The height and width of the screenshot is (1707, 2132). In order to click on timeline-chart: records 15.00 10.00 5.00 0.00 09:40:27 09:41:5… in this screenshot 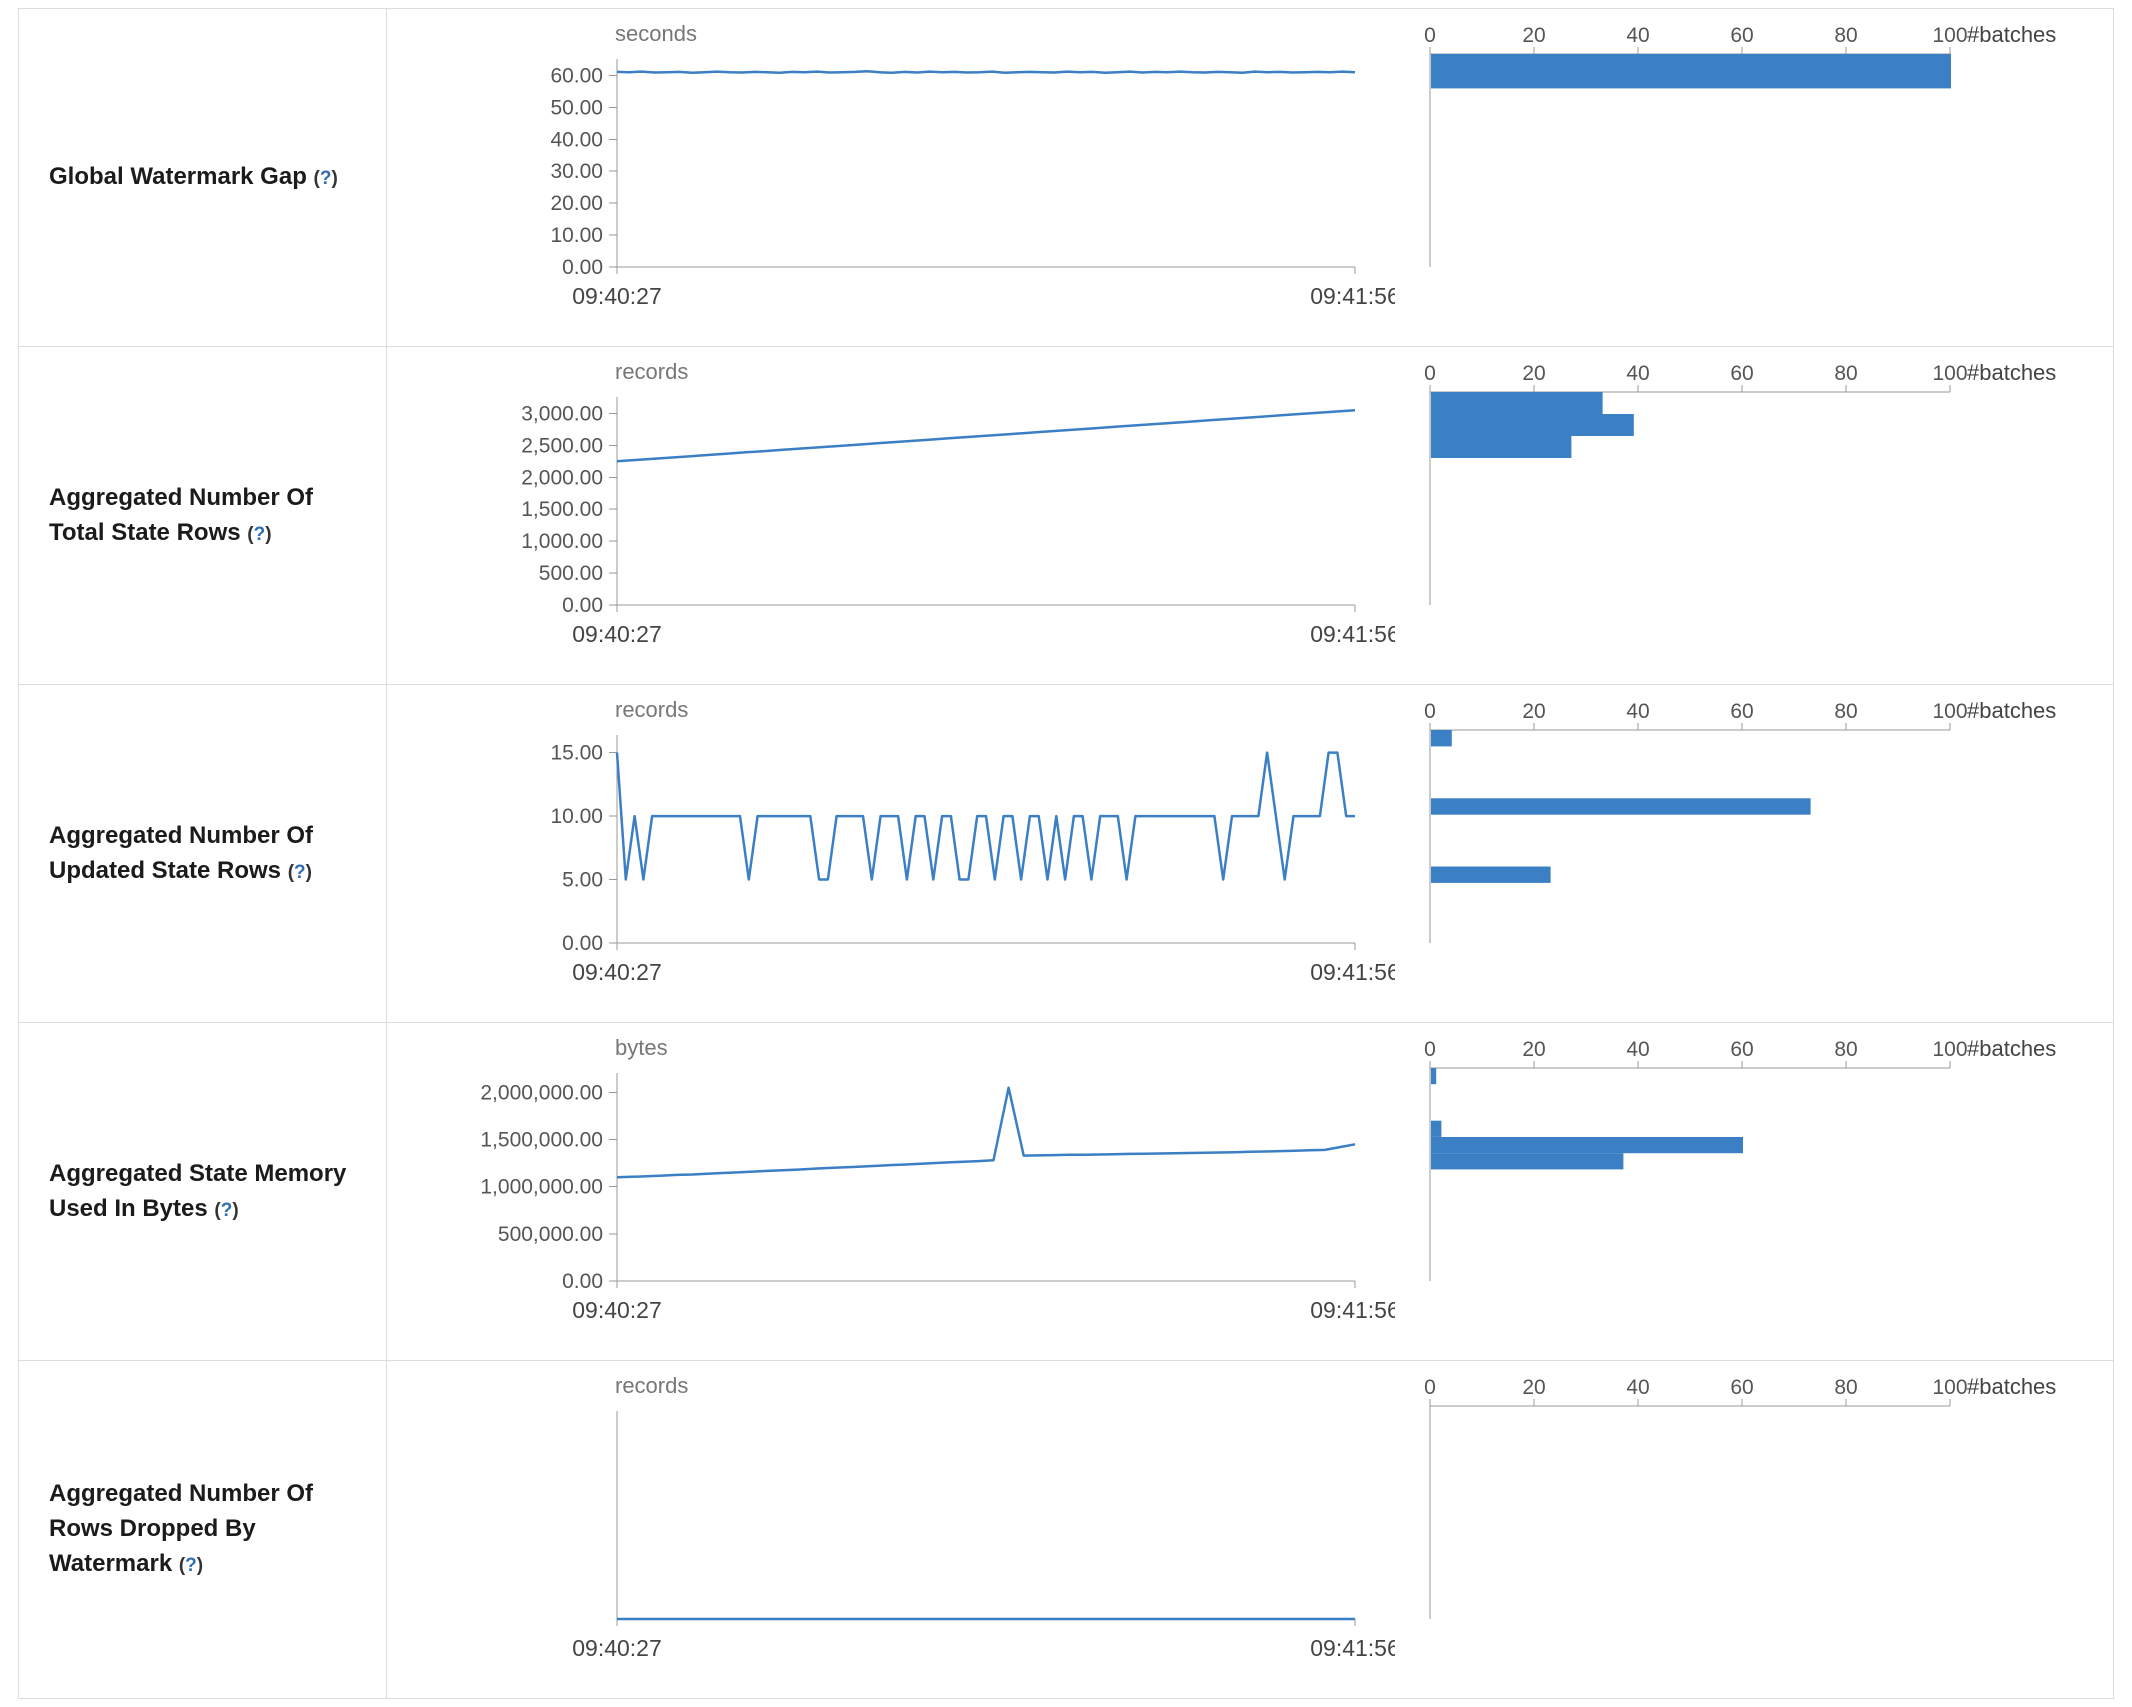, I will do `click(891, 853)`.